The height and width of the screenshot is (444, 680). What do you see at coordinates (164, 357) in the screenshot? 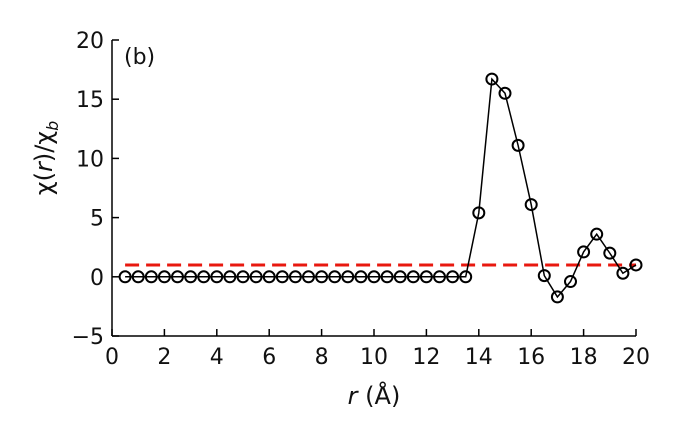
I see `x-tick-label: 2` at bounding box center [164, 357].